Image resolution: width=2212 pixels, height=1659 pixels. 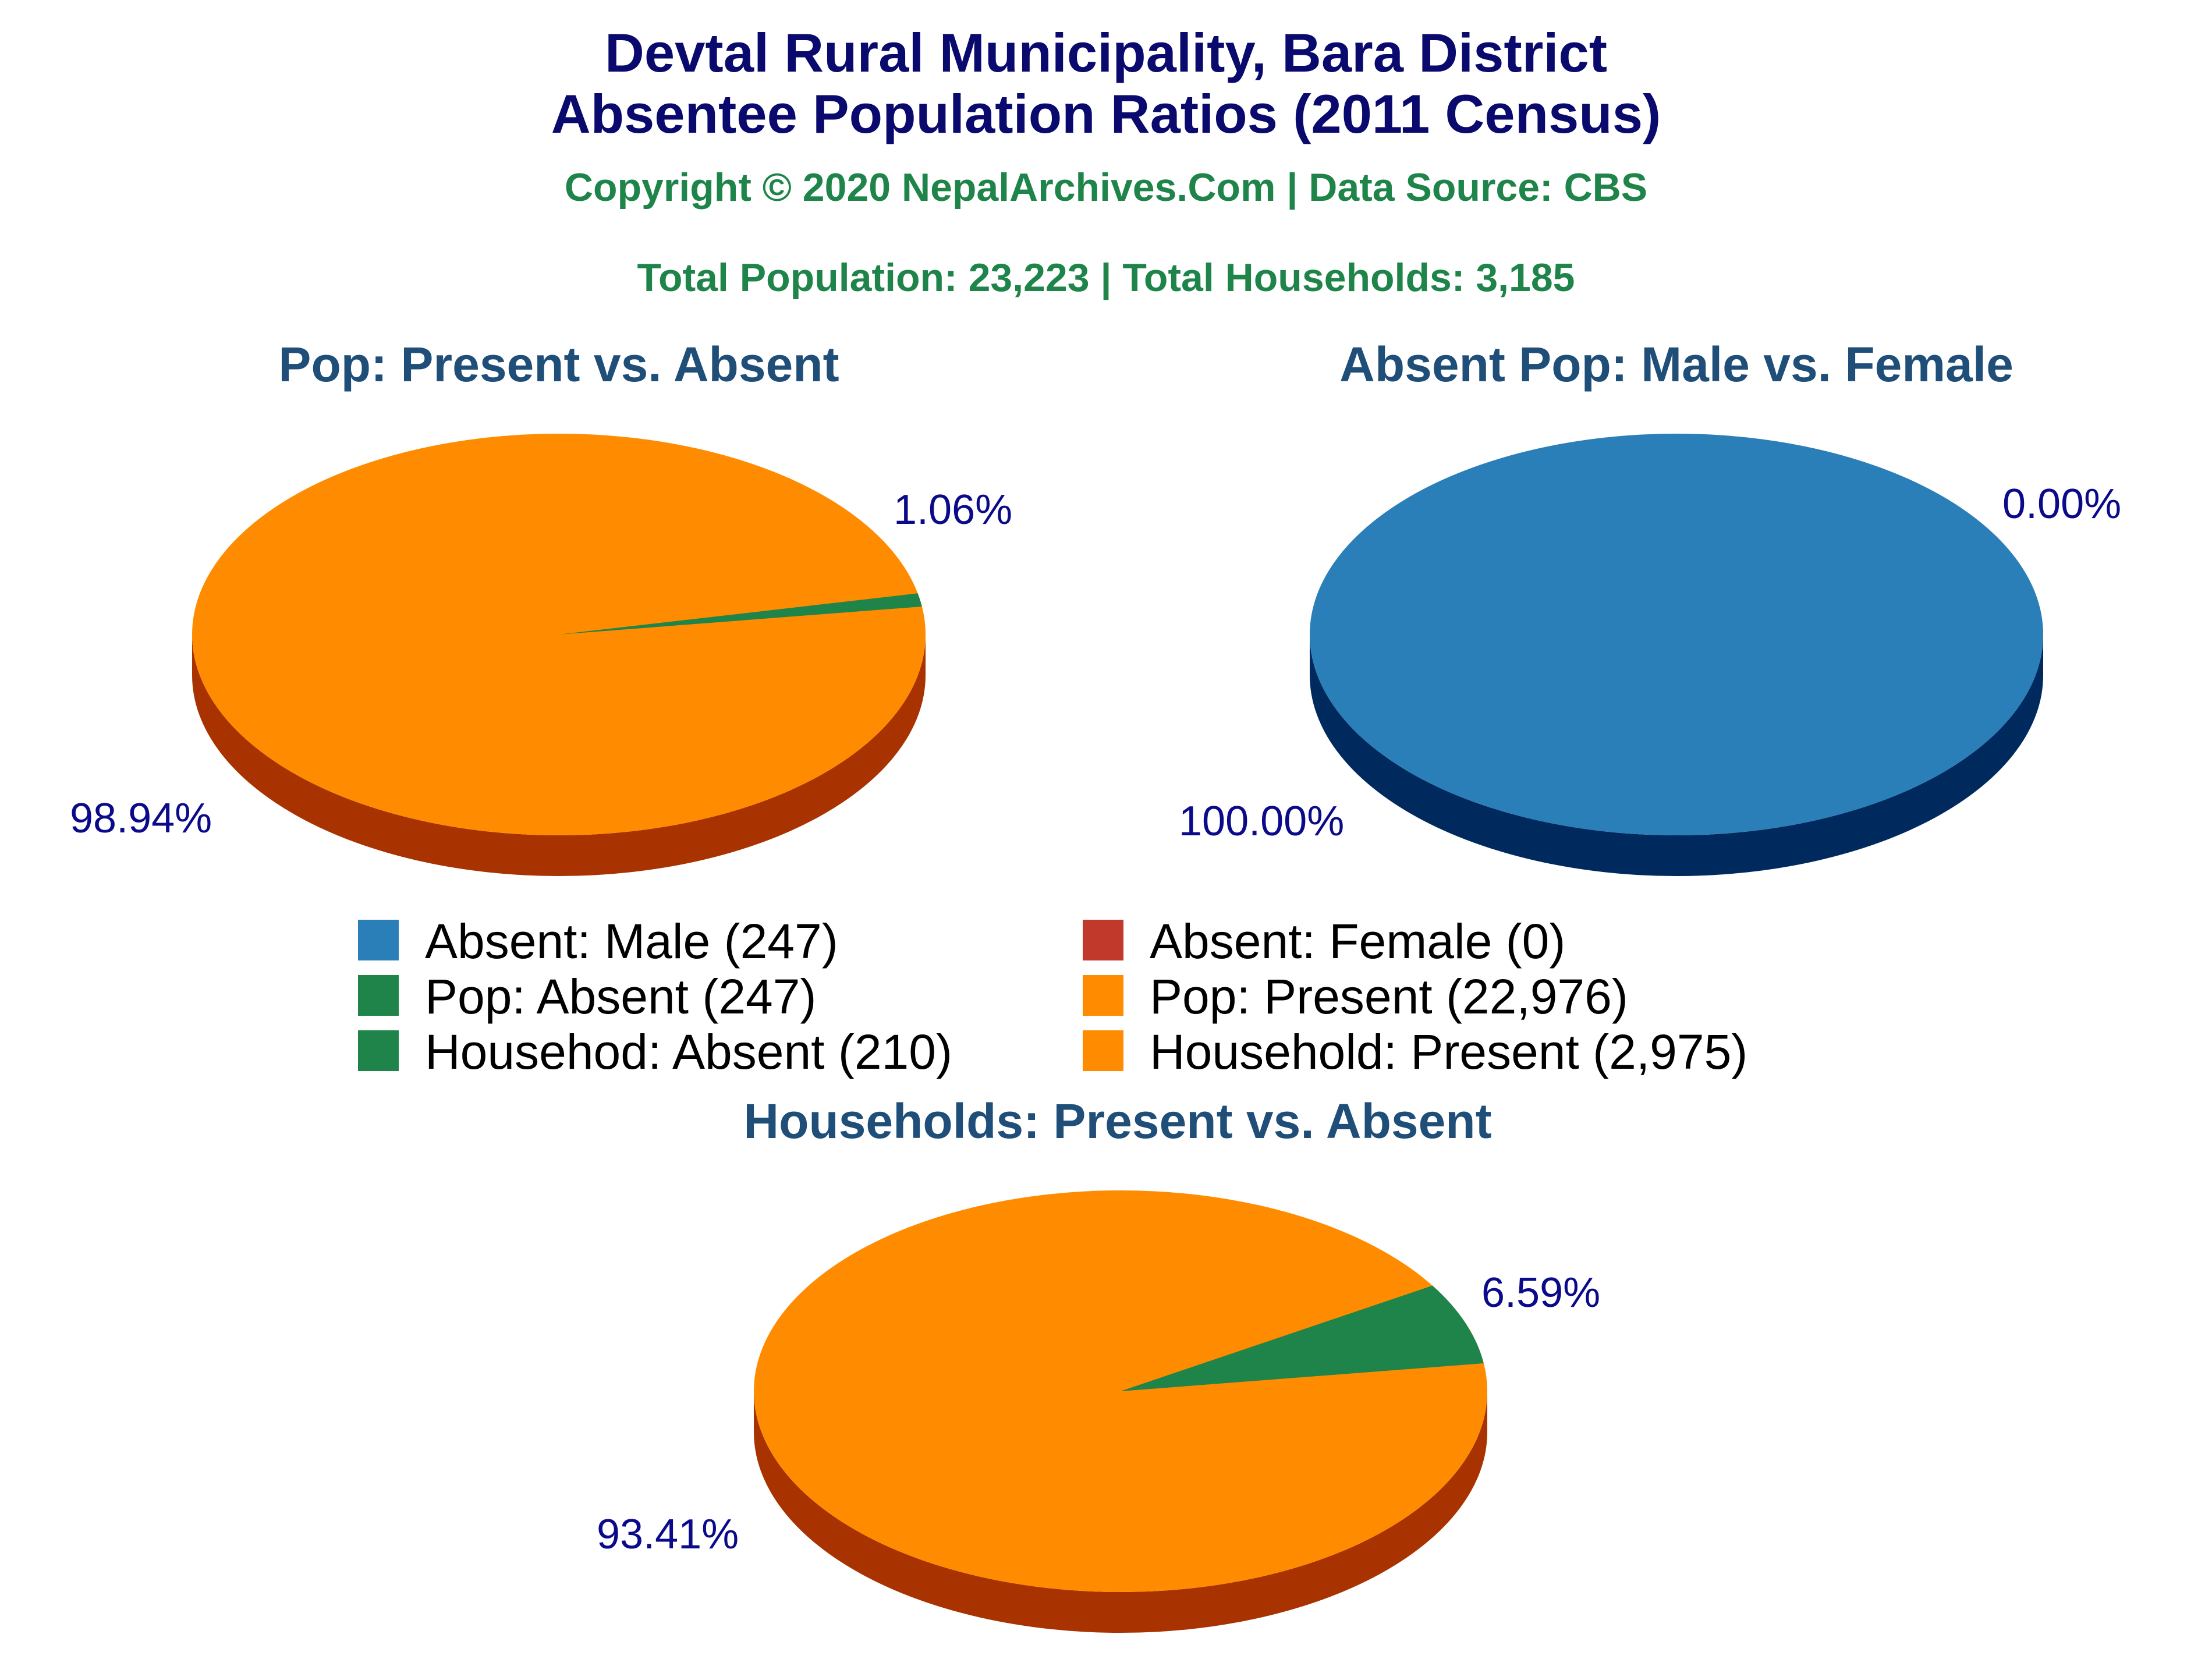 What do you see at coordinates (1676, 365) in the screenshot?
I see `chart-title-absent-male-female: Absent Pop: Male vs. Female` at bounding box center [1676, 365].